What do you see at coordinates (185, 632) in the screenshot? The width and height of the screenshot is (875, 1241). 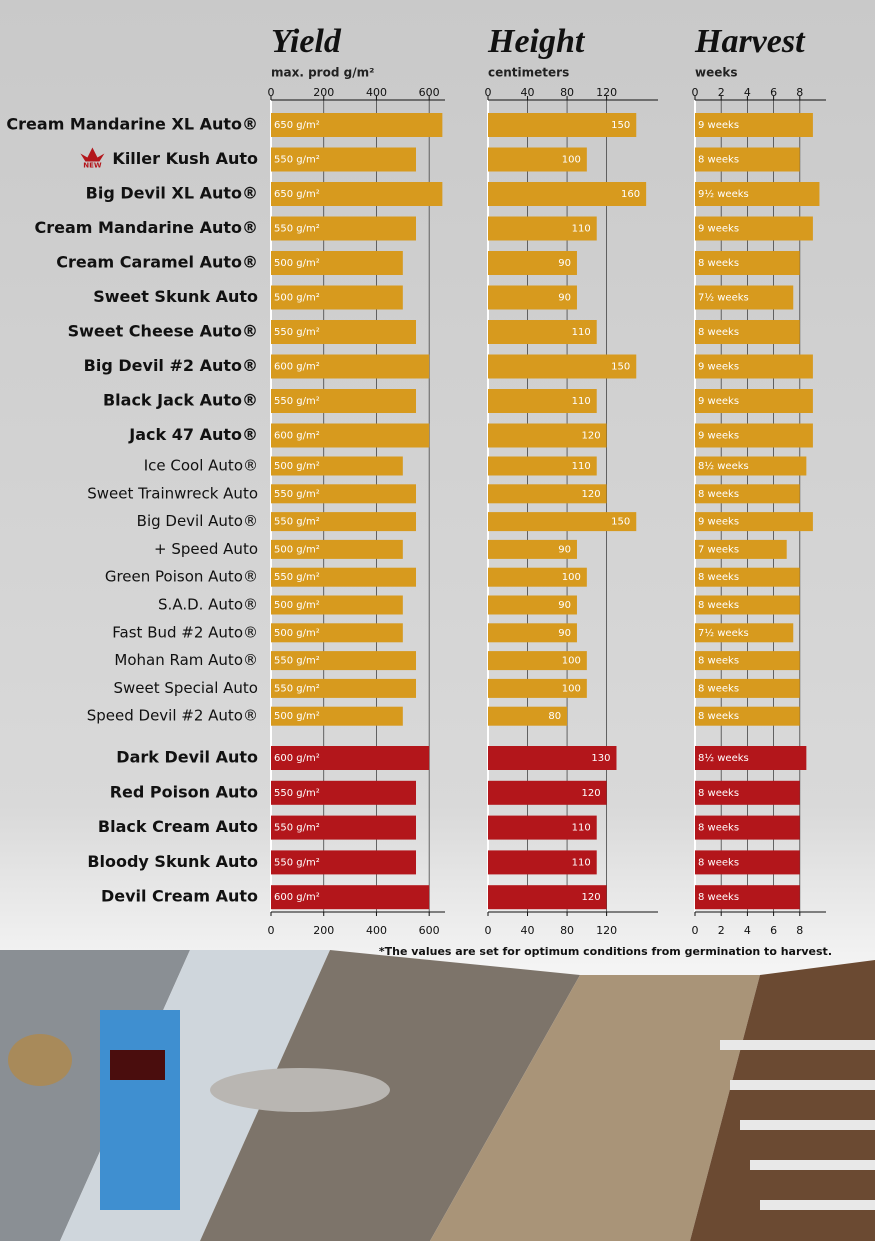 I see `category-label: Fast Bud #2 Auto®` at bounding box center [185, 632].